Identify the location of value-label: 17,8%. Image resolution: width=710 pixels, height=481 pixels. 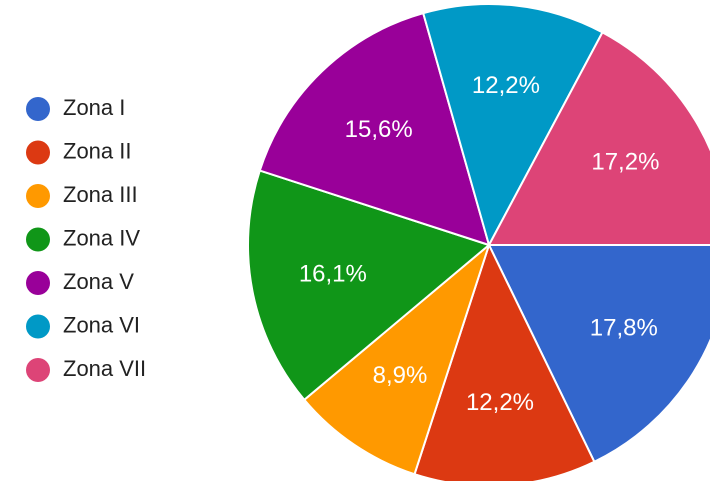
(624, 328).